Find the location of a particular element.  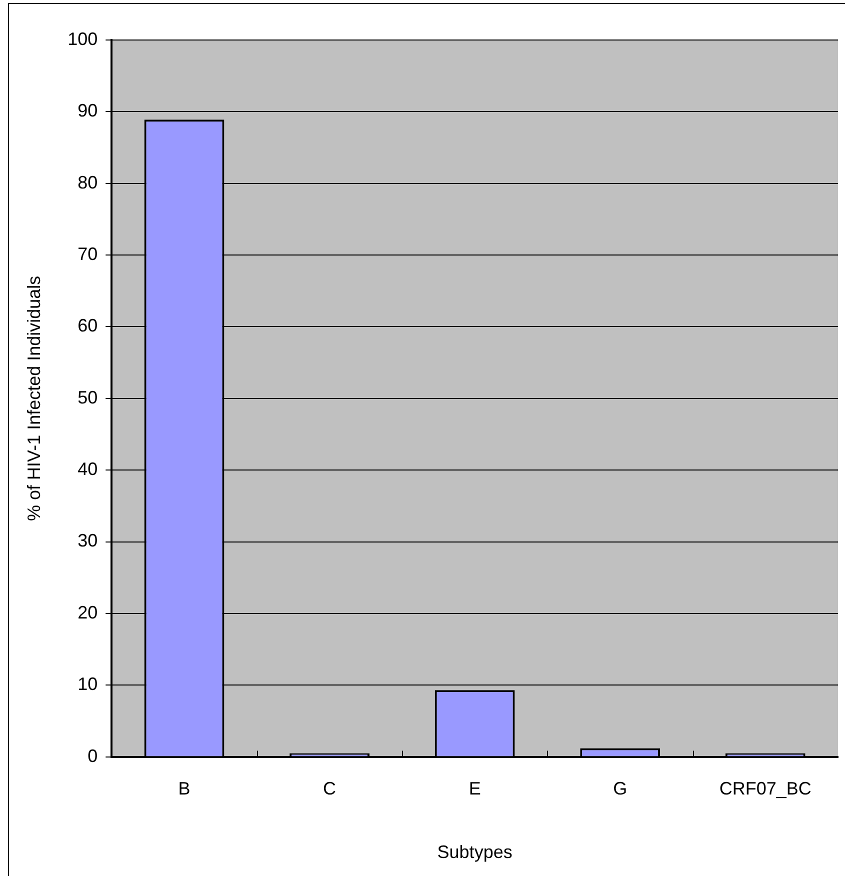

x-tick-label: B is located at coordinates (184, 788).